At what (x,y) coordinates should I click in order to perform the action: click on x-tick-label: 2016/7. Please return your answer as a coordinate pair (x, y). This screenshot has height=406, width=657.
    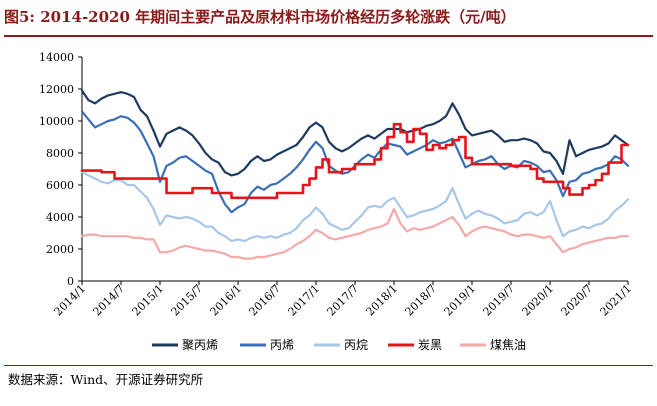
    Looking at the image, I should click on (265, 300).